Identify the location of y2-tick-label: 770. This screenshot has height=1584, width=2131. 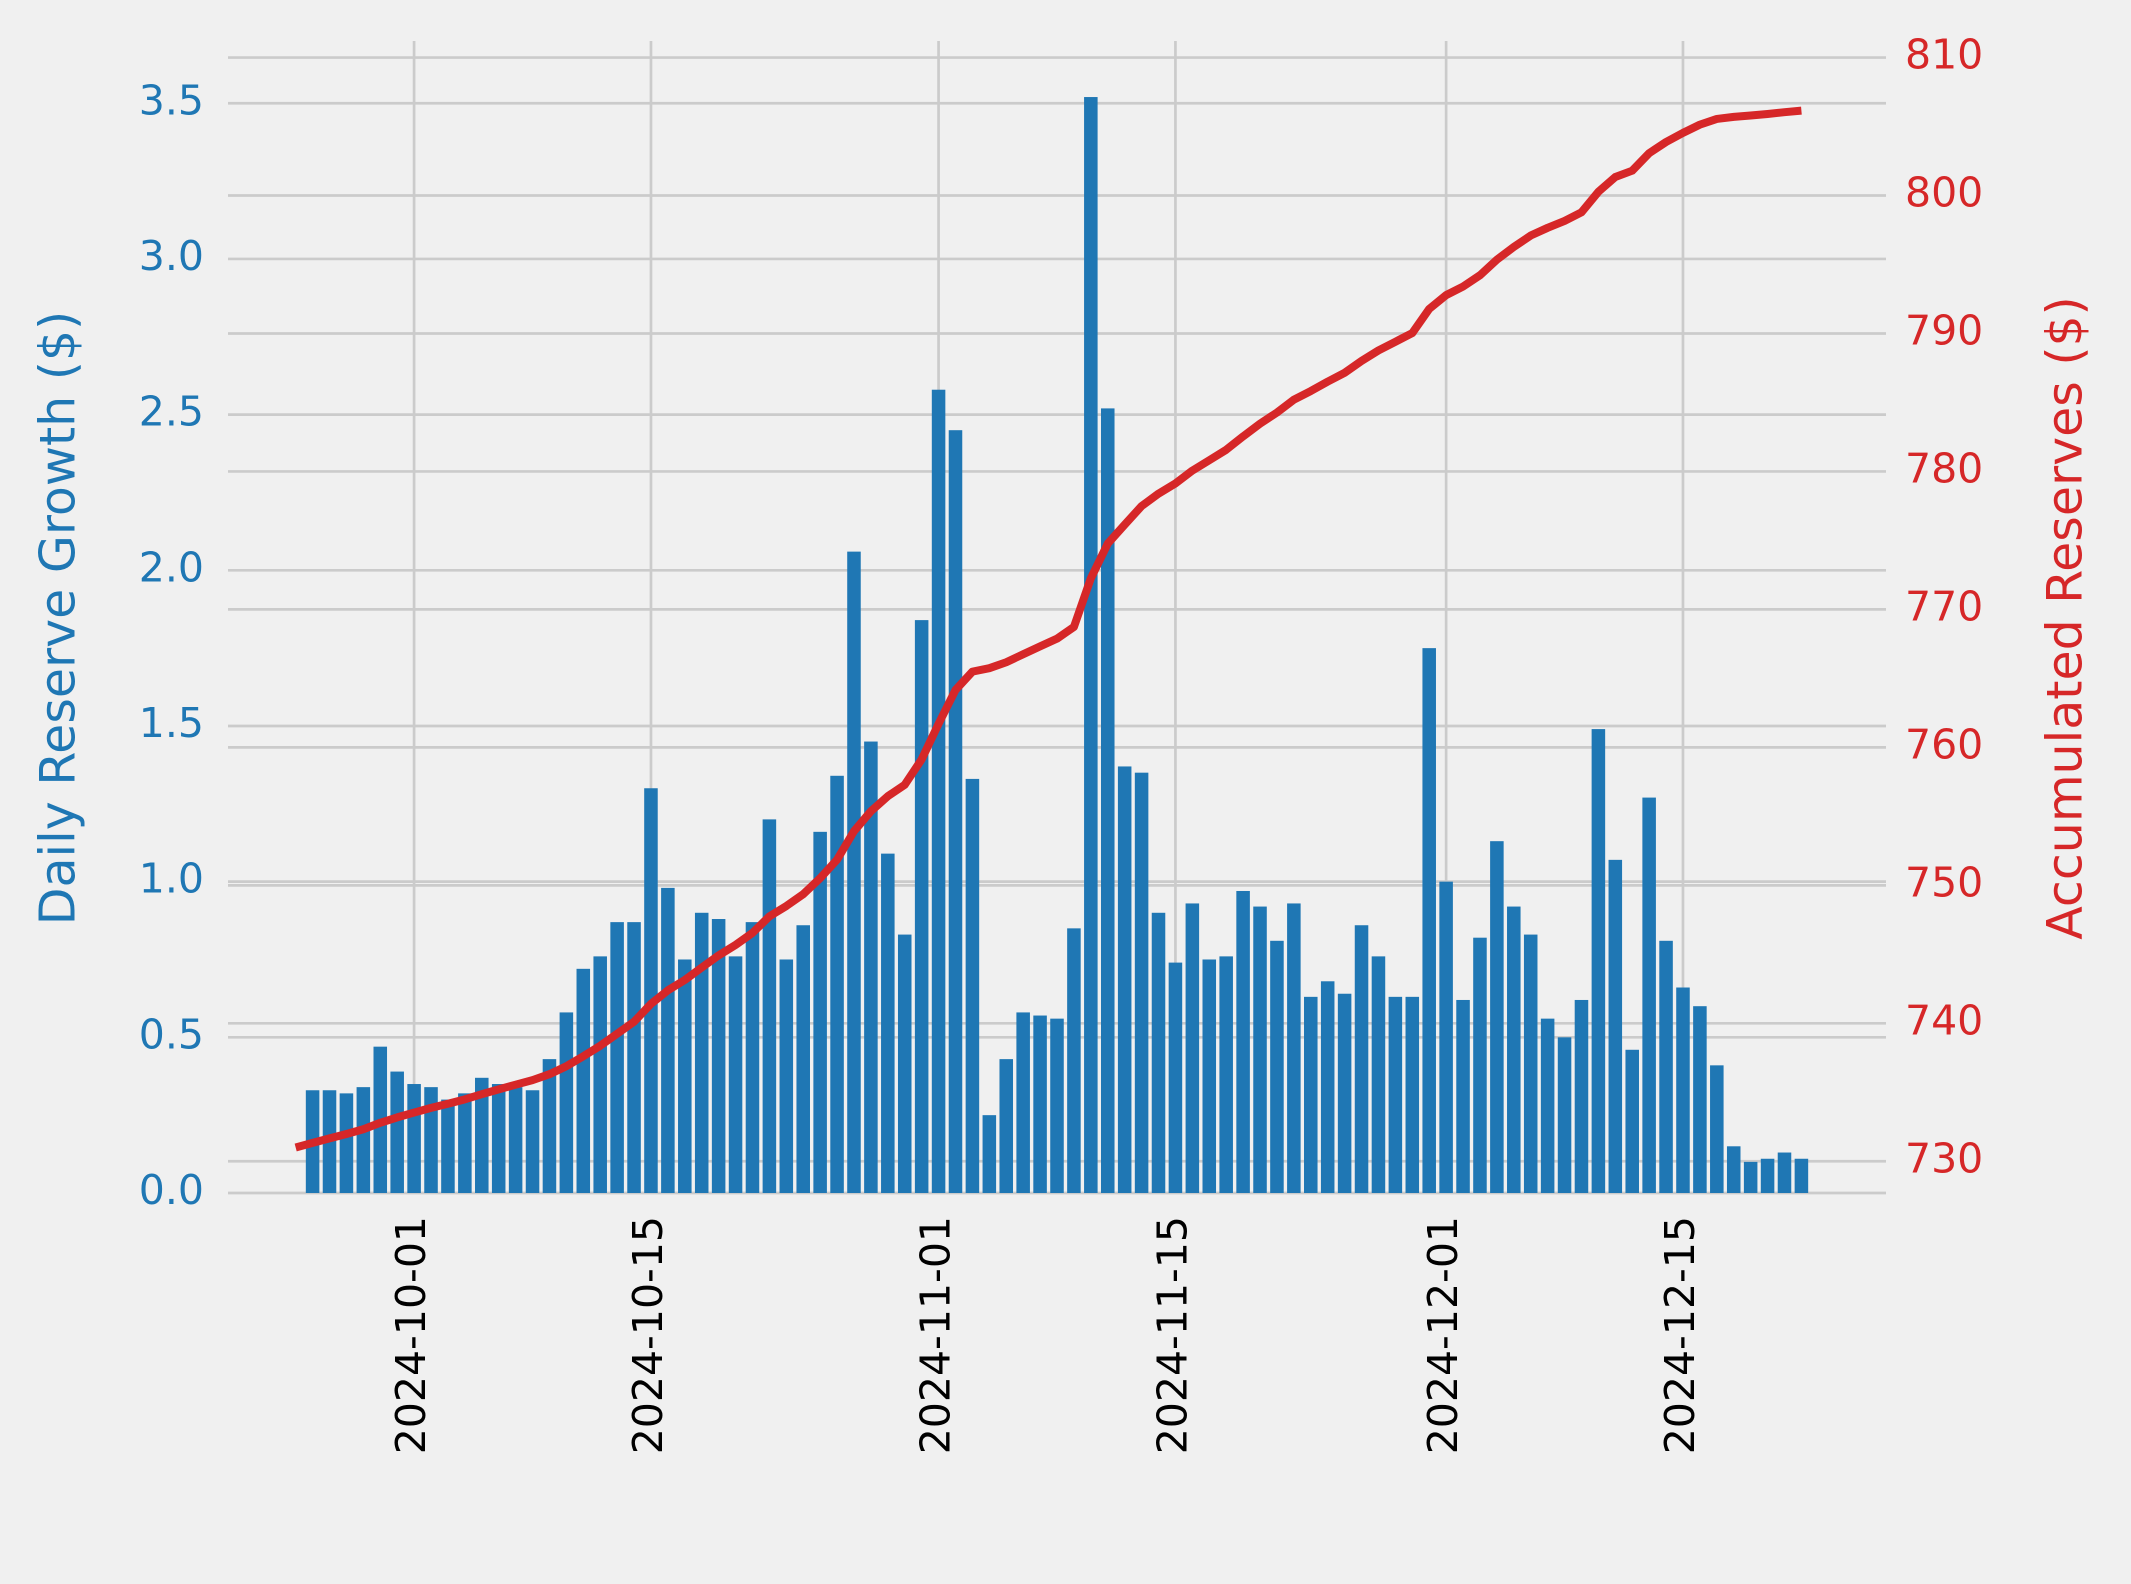
(1944, 606).